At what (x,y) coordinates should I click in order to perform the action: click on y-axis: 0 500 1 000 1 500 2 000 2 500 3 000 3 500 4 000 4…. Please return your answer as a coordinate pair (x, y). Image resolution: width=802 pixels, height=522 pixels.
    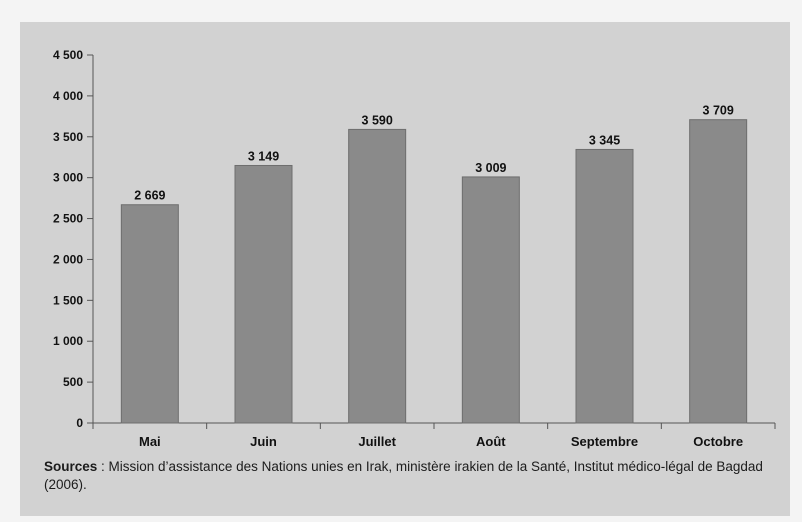
    Looking at the image, I should click on (73, 239).